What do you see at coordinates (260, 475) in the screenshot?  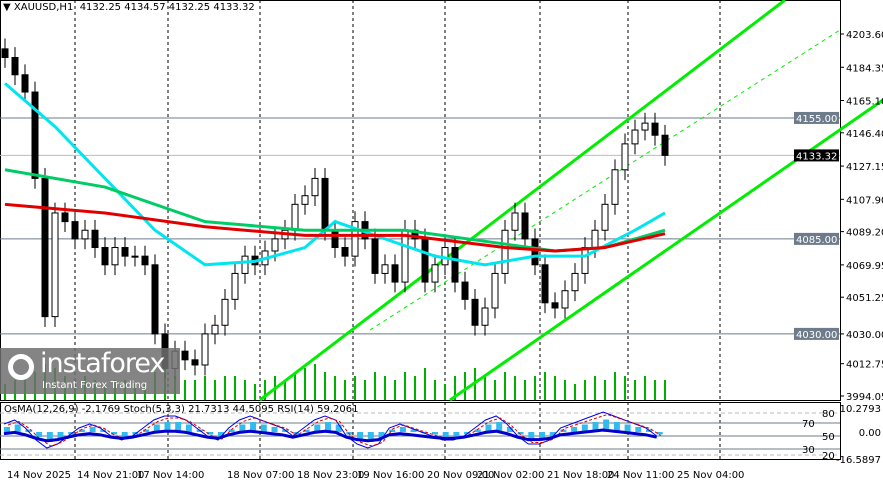 I see `x-tick-label: 18 Nov 07:00` at bounding box center [260, 475].